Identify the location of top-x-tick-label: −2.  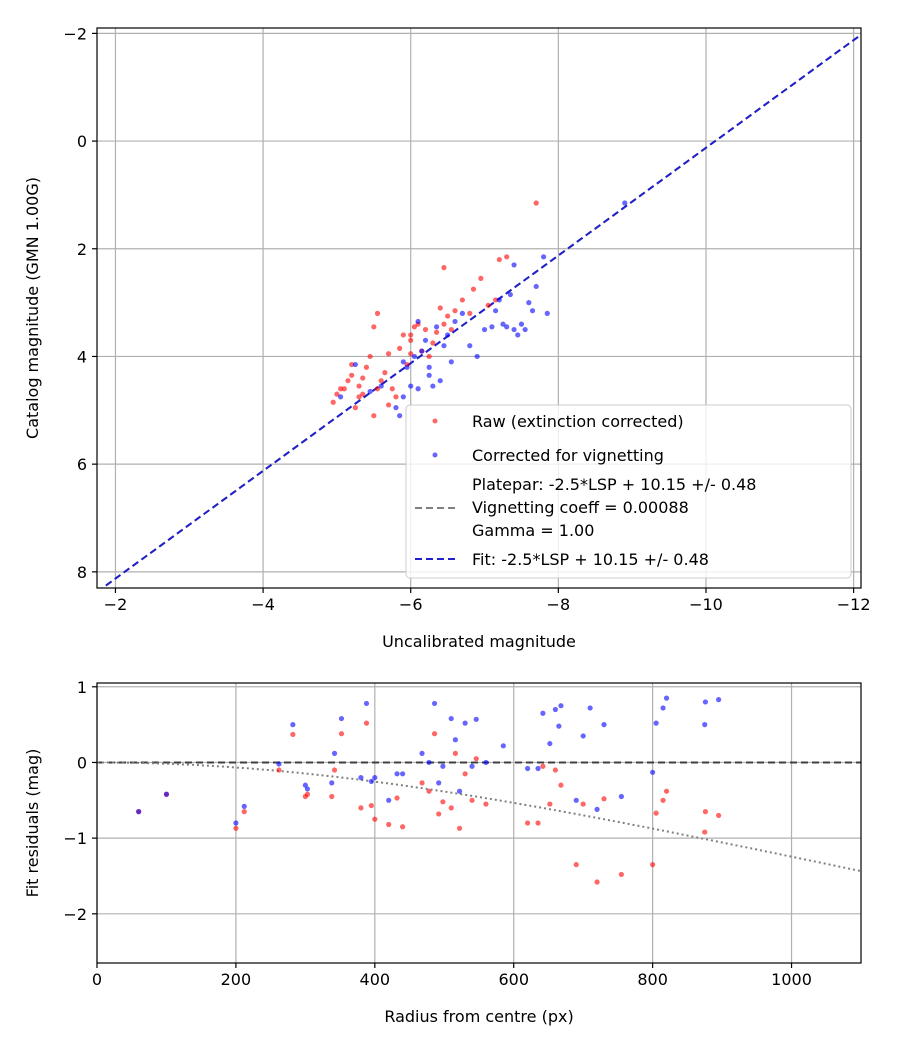
(116, 604).